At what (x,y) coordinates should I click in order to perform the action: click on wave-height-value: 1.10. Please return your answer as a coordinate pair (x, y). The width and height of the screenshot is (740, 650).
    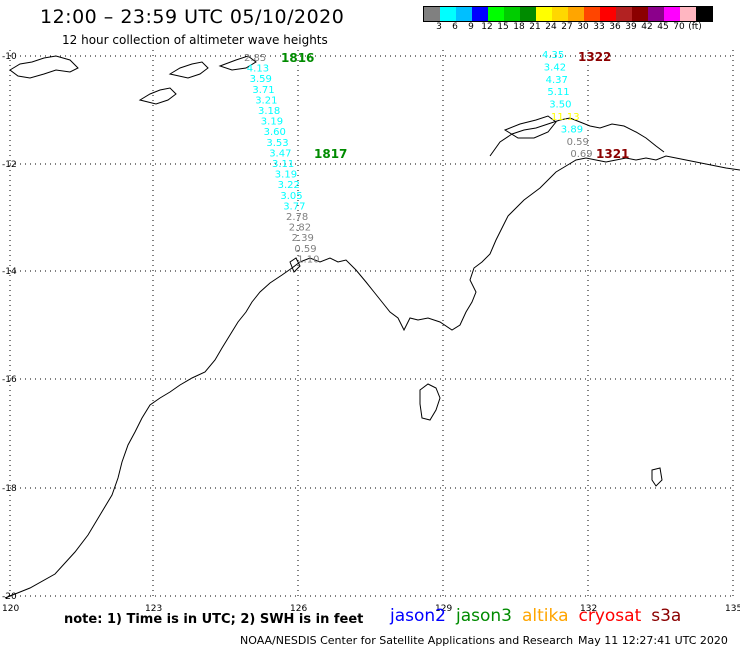
    Looking at the image, I should click on (308, 259).